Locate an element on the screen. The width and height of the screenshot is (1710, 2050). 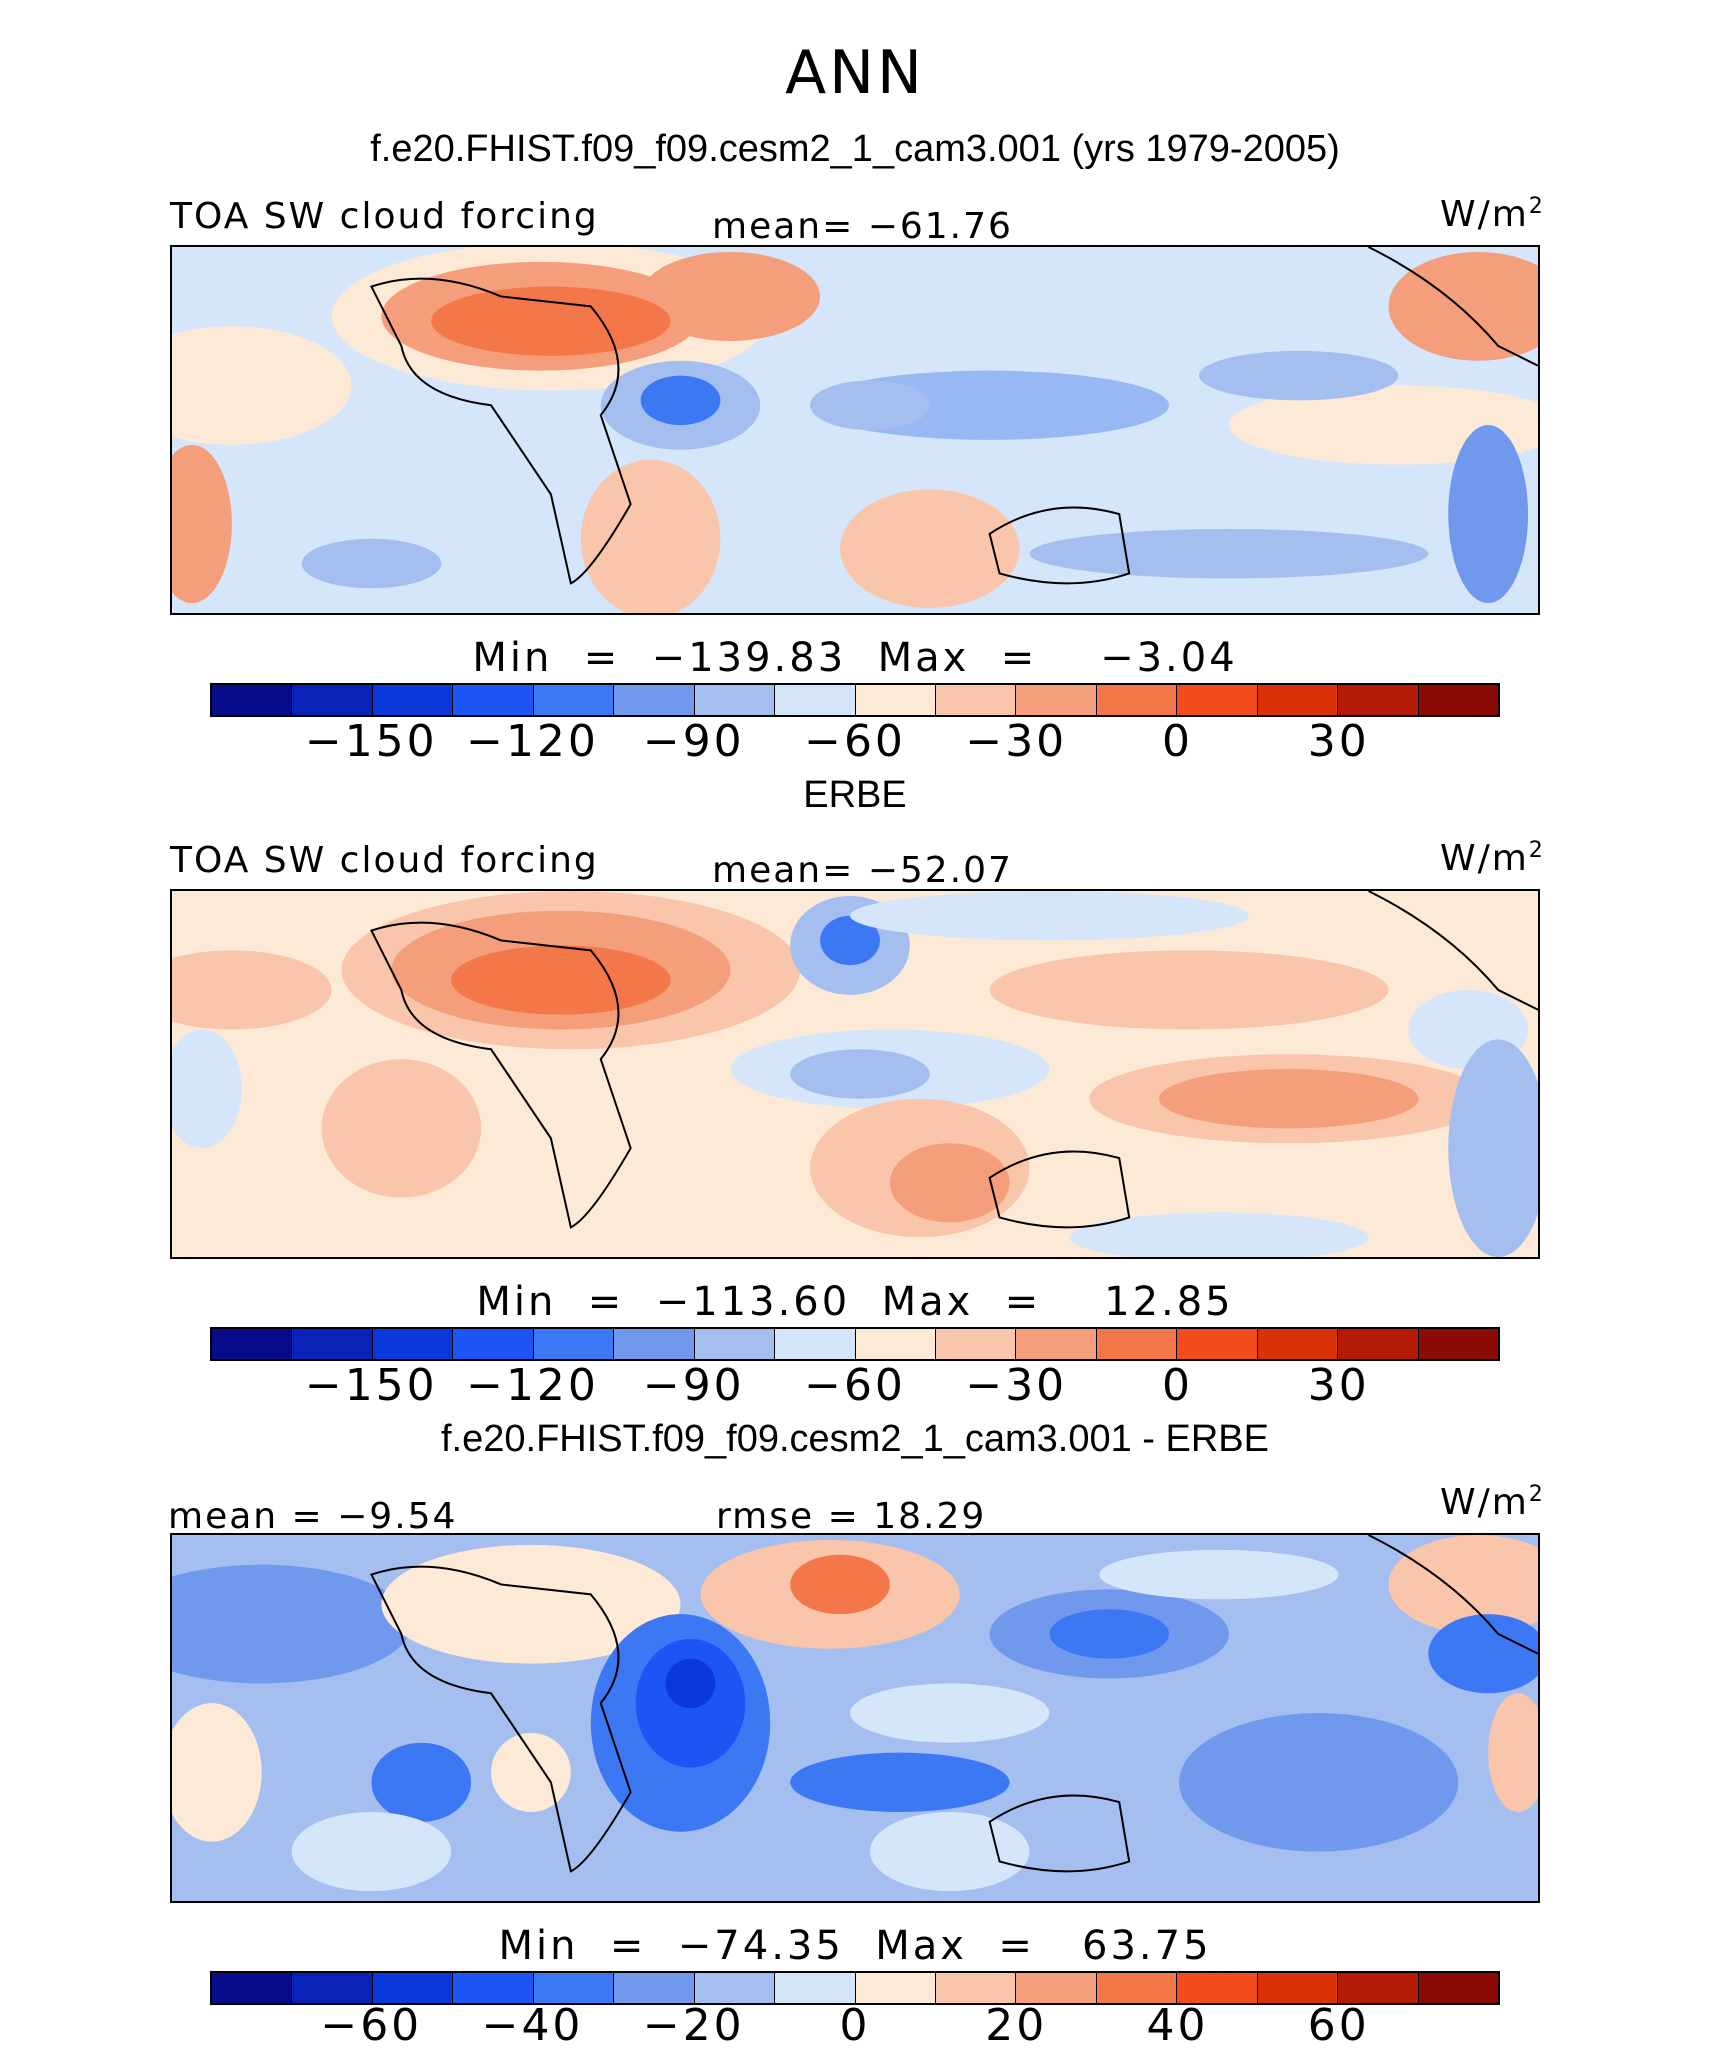
panel3-mean: mean = −9.54 is located at coordinates (313, 1516).